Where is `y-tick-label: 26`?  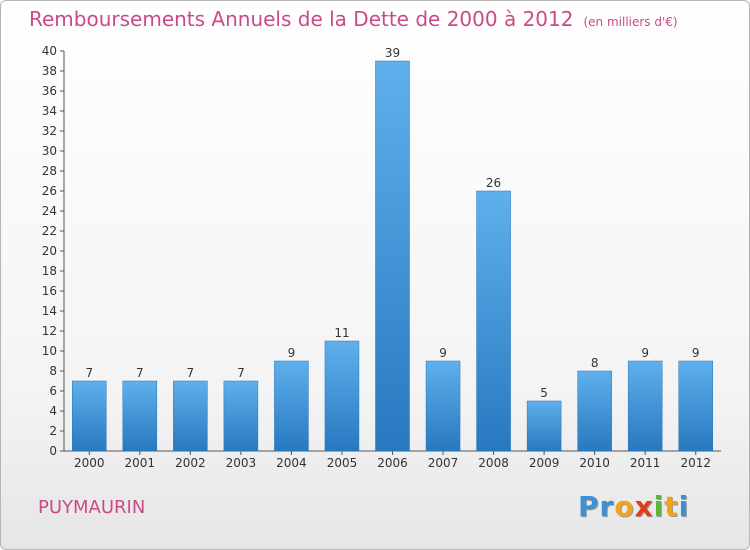 y-tick-label: 26 is located at coordinates (49, 191).